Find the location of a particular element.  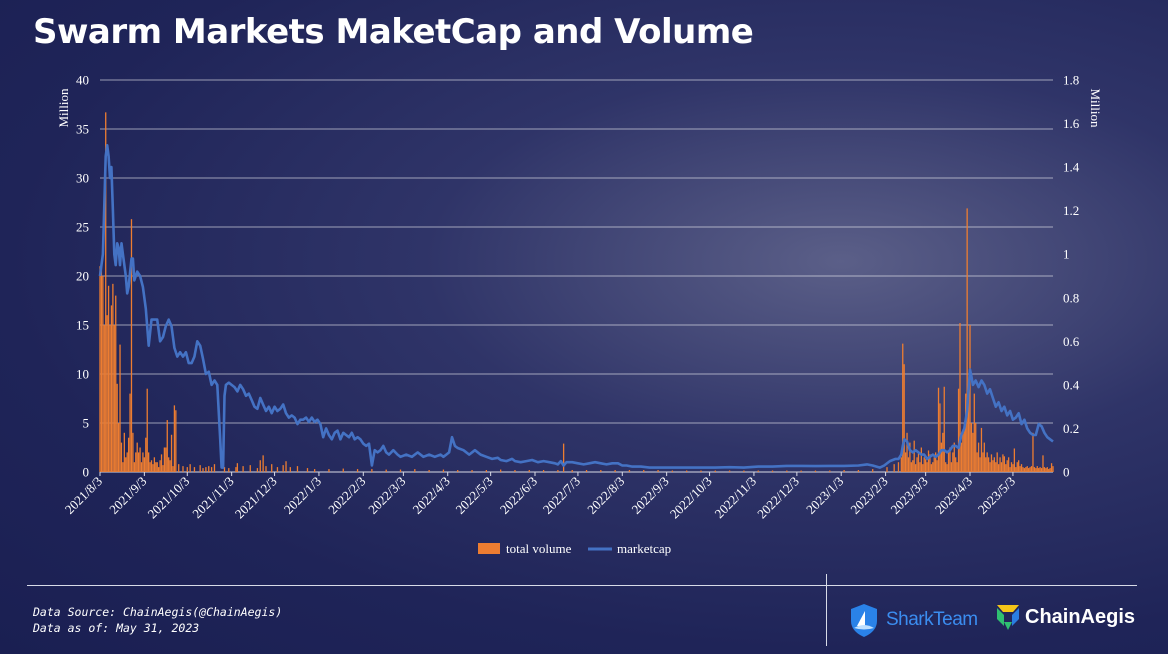

x-tick-label: 2022/11/3 is located at coordinates (736, 498).